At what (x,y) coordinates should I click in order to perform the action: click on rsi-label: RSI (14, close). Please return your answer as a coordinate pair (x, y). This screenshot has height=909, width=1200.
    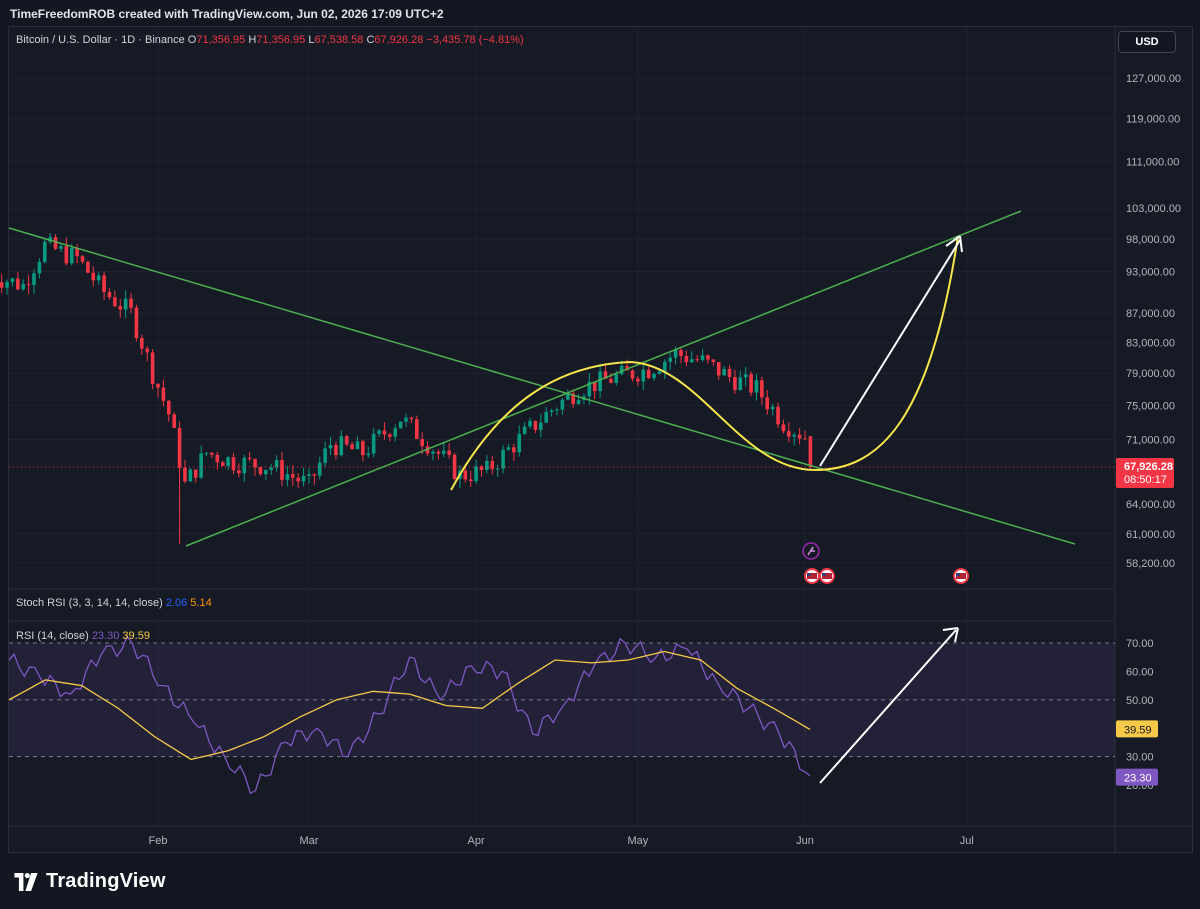
    Looking at the image, I should click on (52, 636).